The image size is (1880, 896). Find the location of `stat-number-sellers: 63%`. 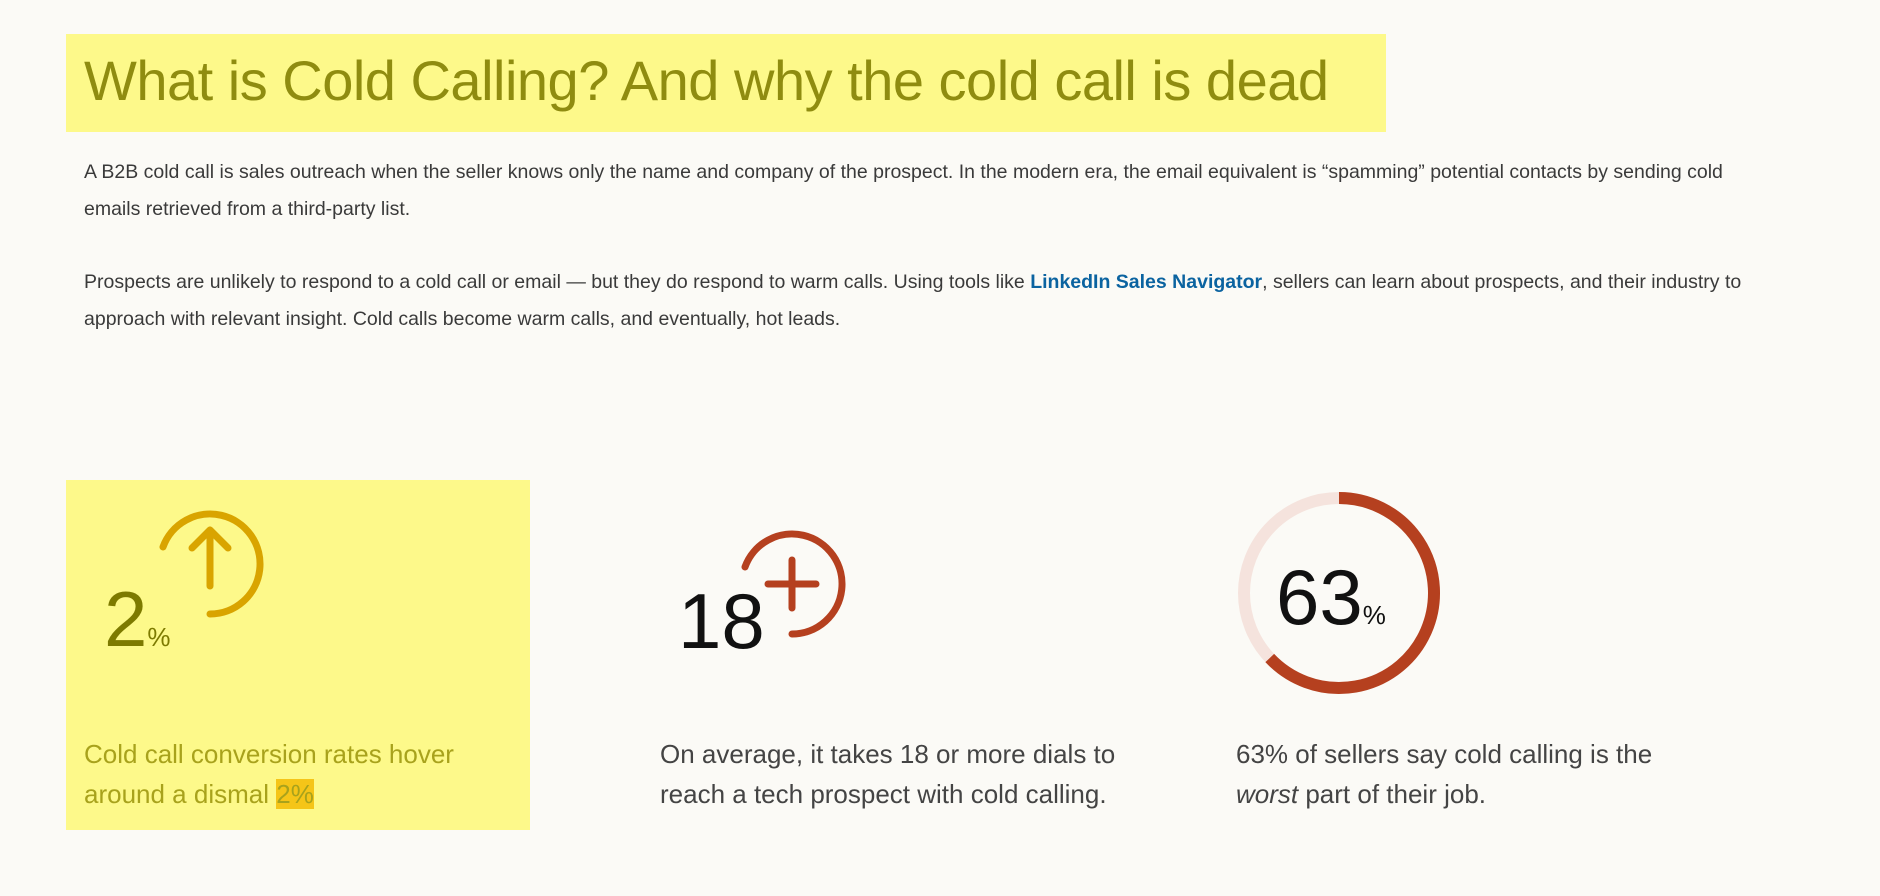

stat-number-sellers: 63% is located at coordinates (1331, 597).